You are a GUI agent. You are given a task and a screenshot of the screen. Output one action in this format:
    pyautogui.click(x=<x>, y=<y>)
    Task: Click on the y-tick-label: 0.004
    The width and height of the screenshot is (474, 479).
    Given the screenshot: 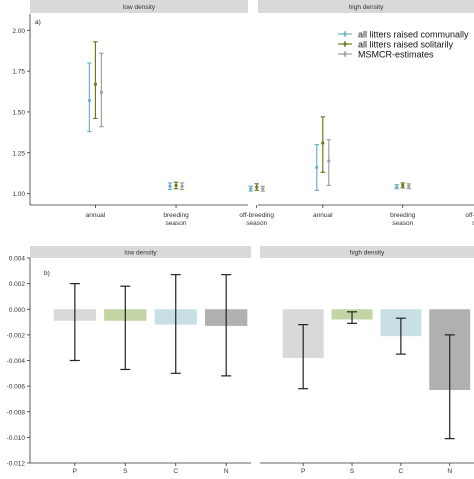 What is the action you would take?
    pyautogui.click(x=17, y=259)
    